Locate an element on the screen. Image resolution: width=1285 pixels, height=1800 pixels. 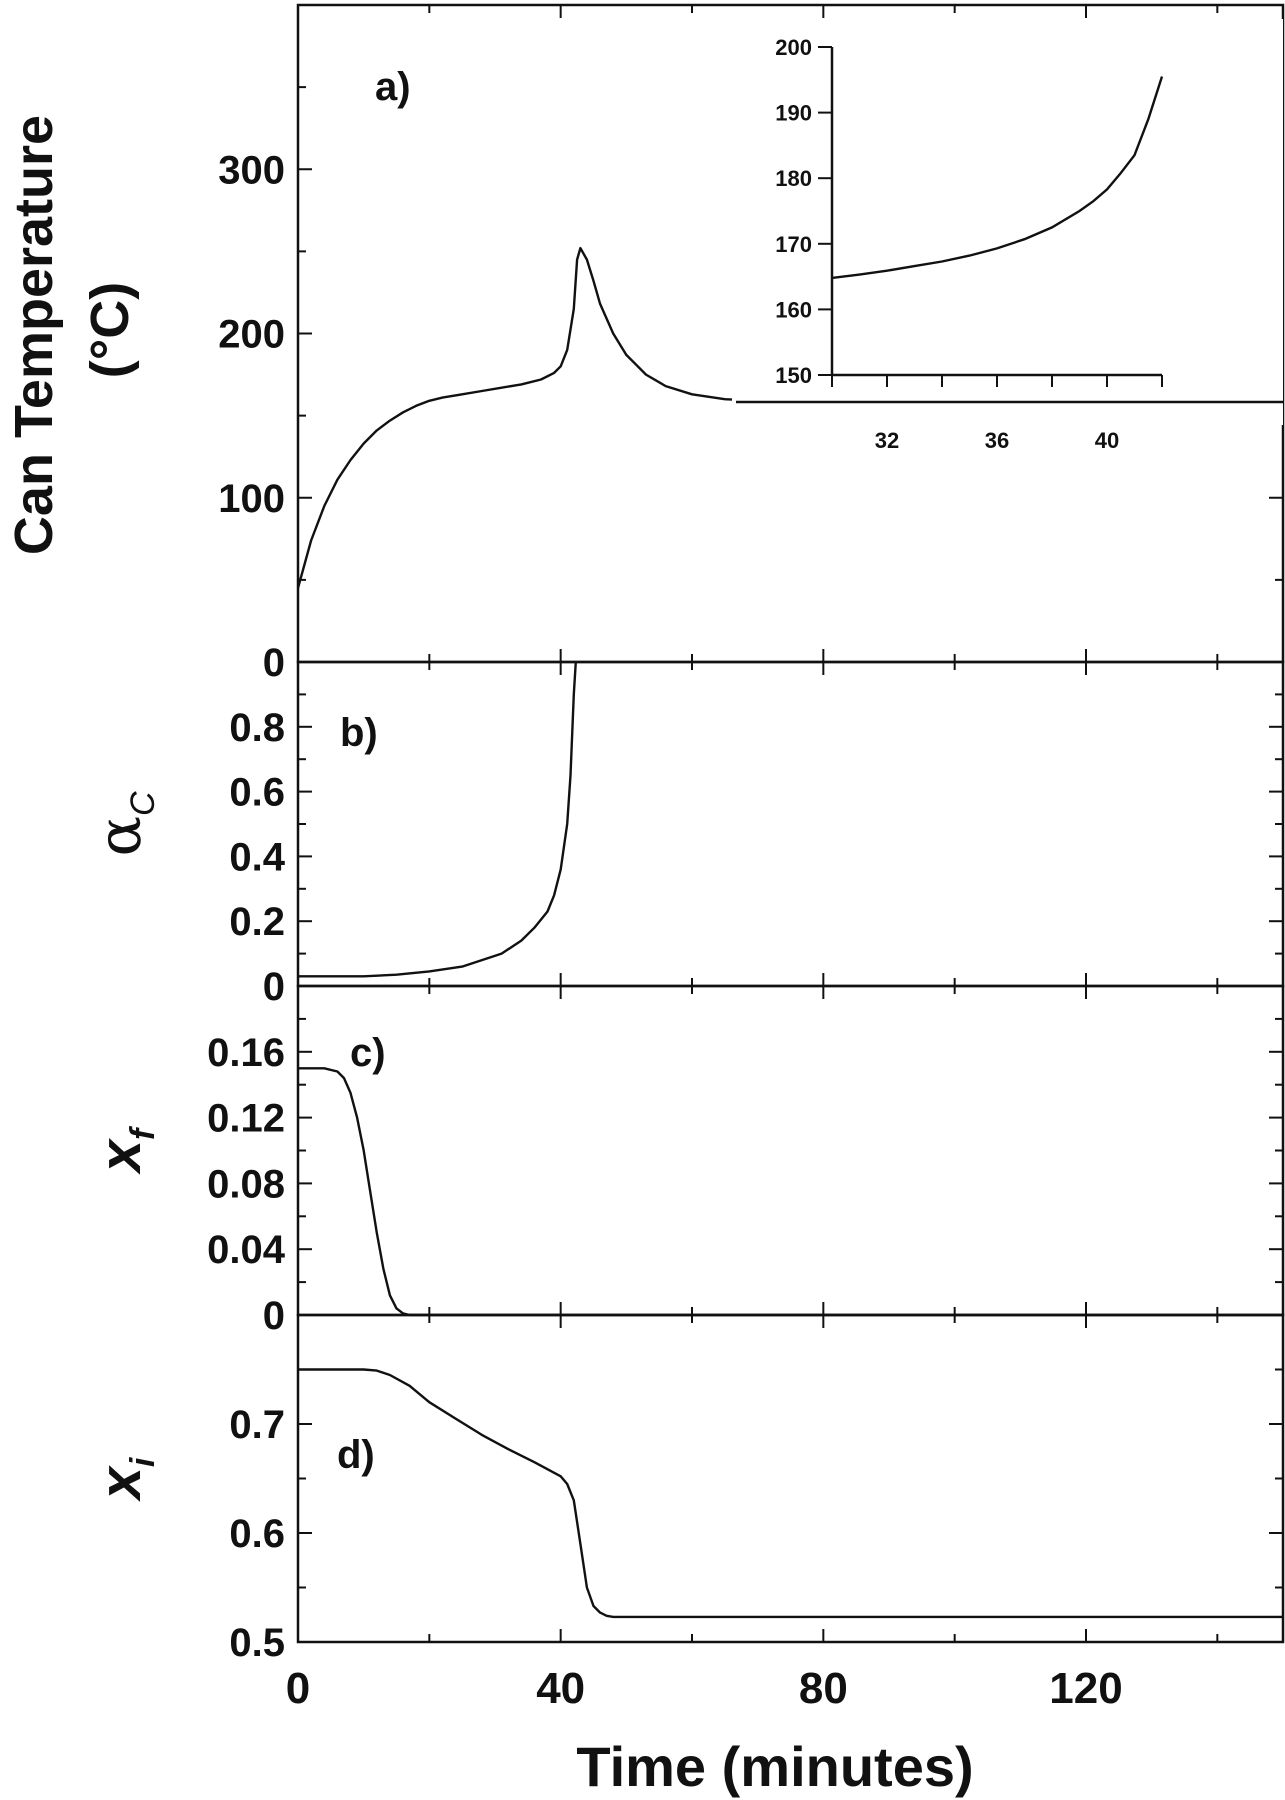
inset-x-tick-label: 40 is located at coordinates (1107, 440).